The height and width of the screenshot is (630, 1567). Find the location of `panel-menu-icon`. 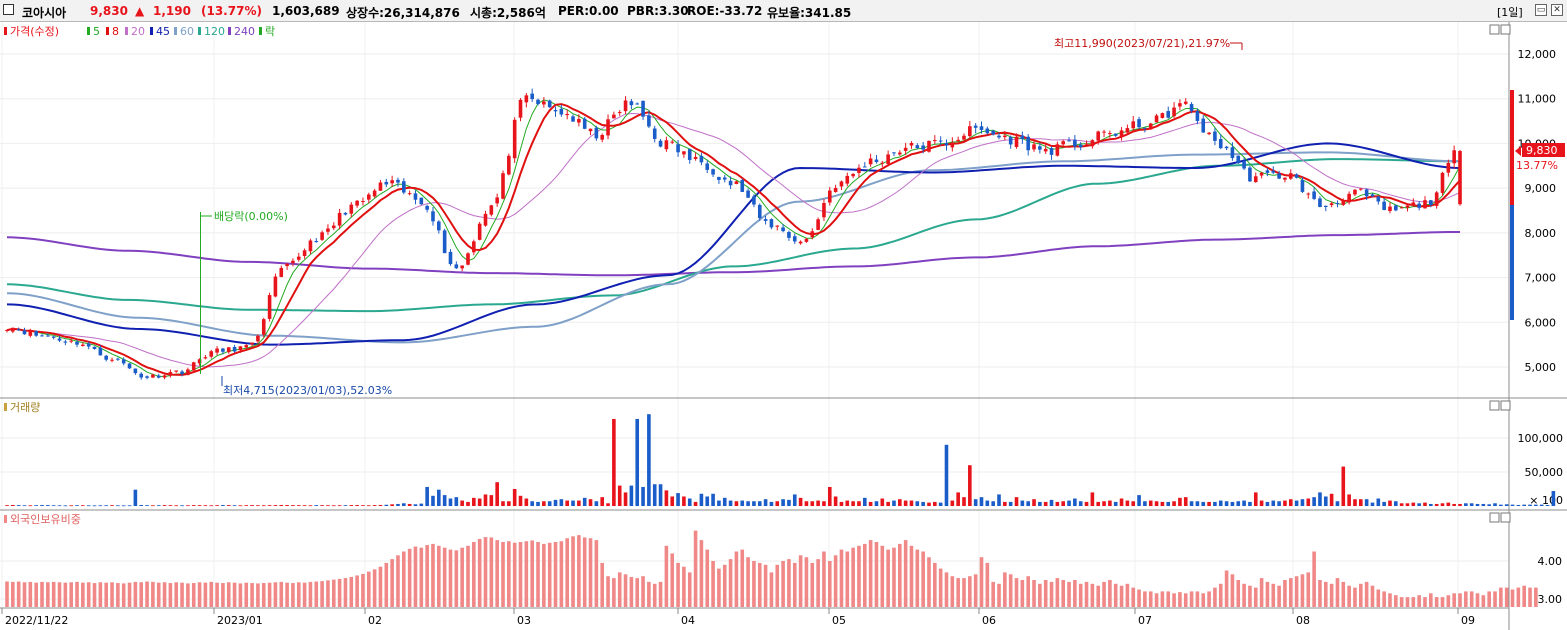

panel-menu-icon is located at coordinates (1494, 29).